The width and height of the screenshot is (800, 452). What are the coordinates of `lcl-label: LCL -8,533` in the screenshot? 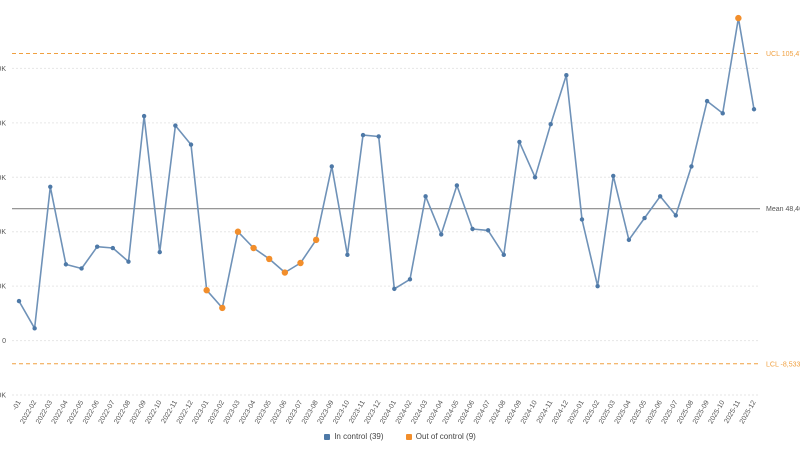 It's located at (783, 364).